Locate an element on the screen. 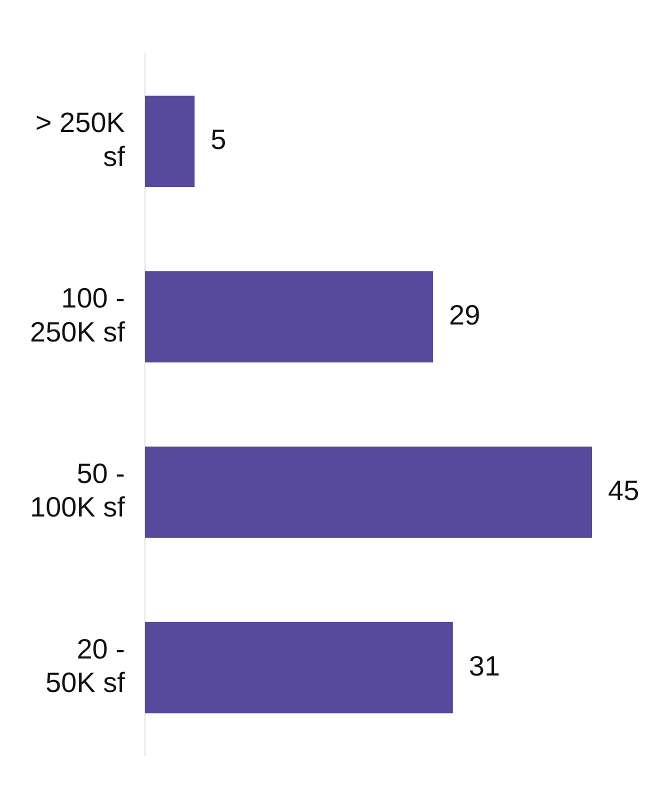 This screenshot has height=809, width=652. data-label: 5 is located at coordinates (218, 140).